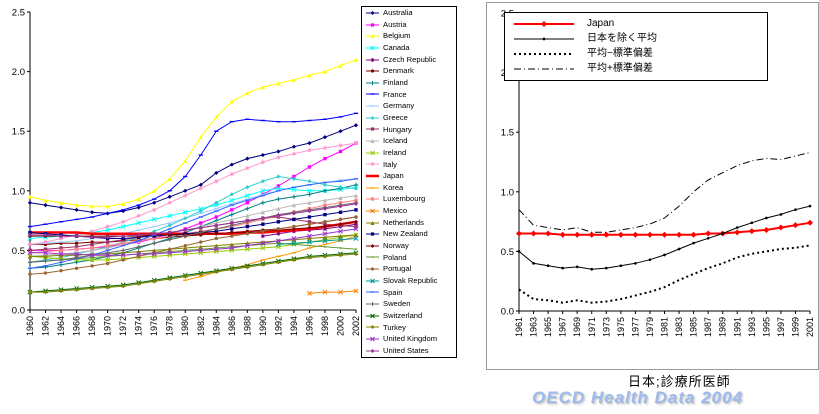 This screenshot has height=414, width=819. What do you see at coordinates (410, 164) in the screenshot?
I see `legend-item: Italy` at bounding box center [410, 164].